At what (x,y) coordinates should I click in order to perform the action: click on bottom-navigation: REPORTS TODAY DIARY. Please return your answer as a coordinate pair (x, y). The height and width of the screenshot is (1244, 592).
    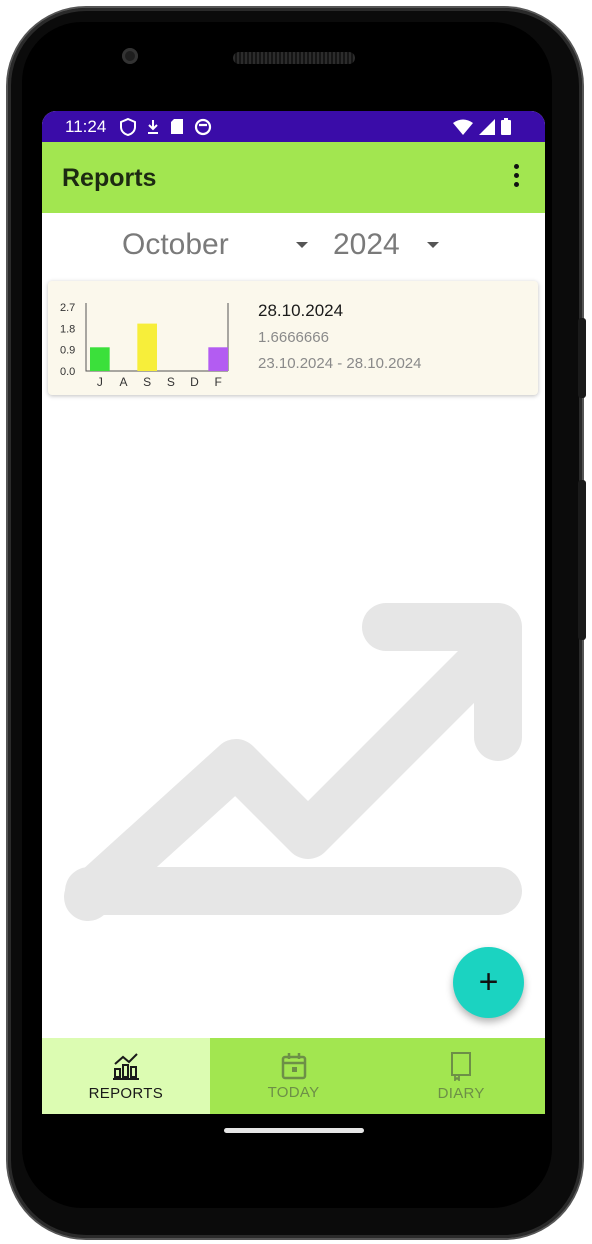
    Looking at the image, I should click on (293, 1076).